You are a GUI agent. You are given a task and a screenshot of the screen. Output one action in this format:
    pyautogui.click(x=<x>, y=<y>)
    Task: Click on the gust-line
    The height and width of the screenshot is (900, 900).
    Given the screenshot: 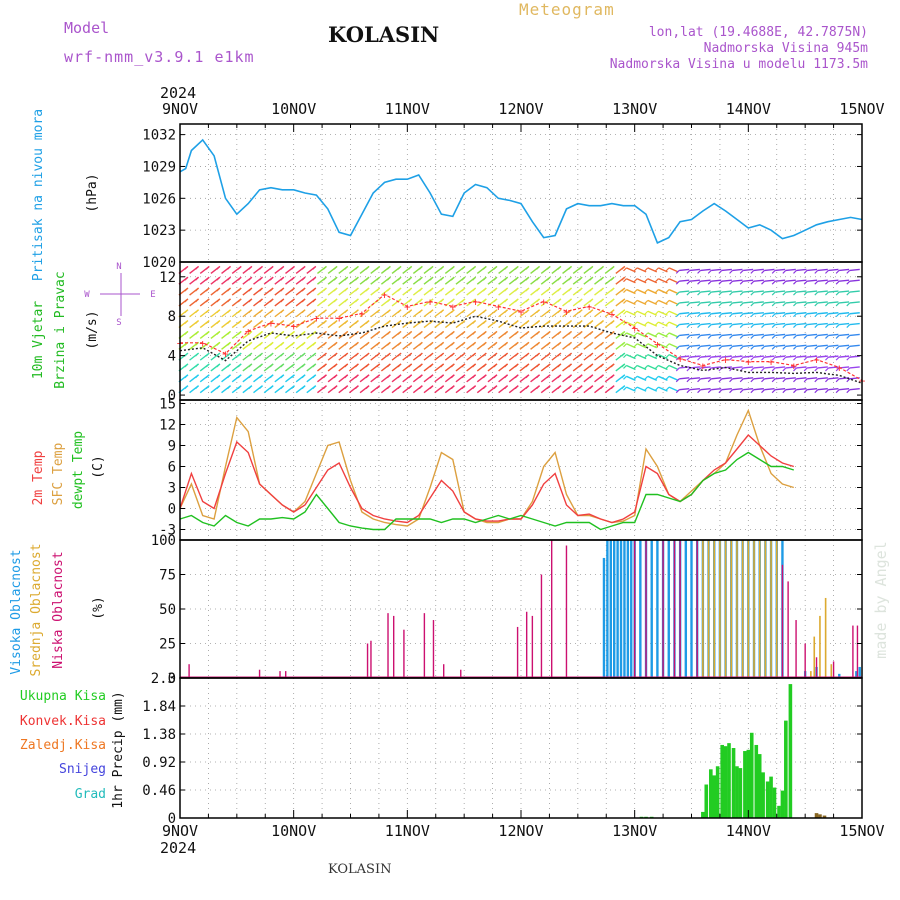 What is the action you would take?
    pyautogui.click(x=521, y=337)
    